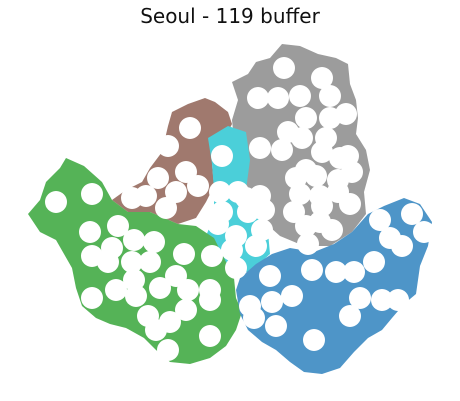 The height and width of the screenshot is (401, 460). What do you see at coordinates (230, 16) in the screenshot?
I see `map-title: Seoul - 119 buffer` at bounding box center [230, 16].